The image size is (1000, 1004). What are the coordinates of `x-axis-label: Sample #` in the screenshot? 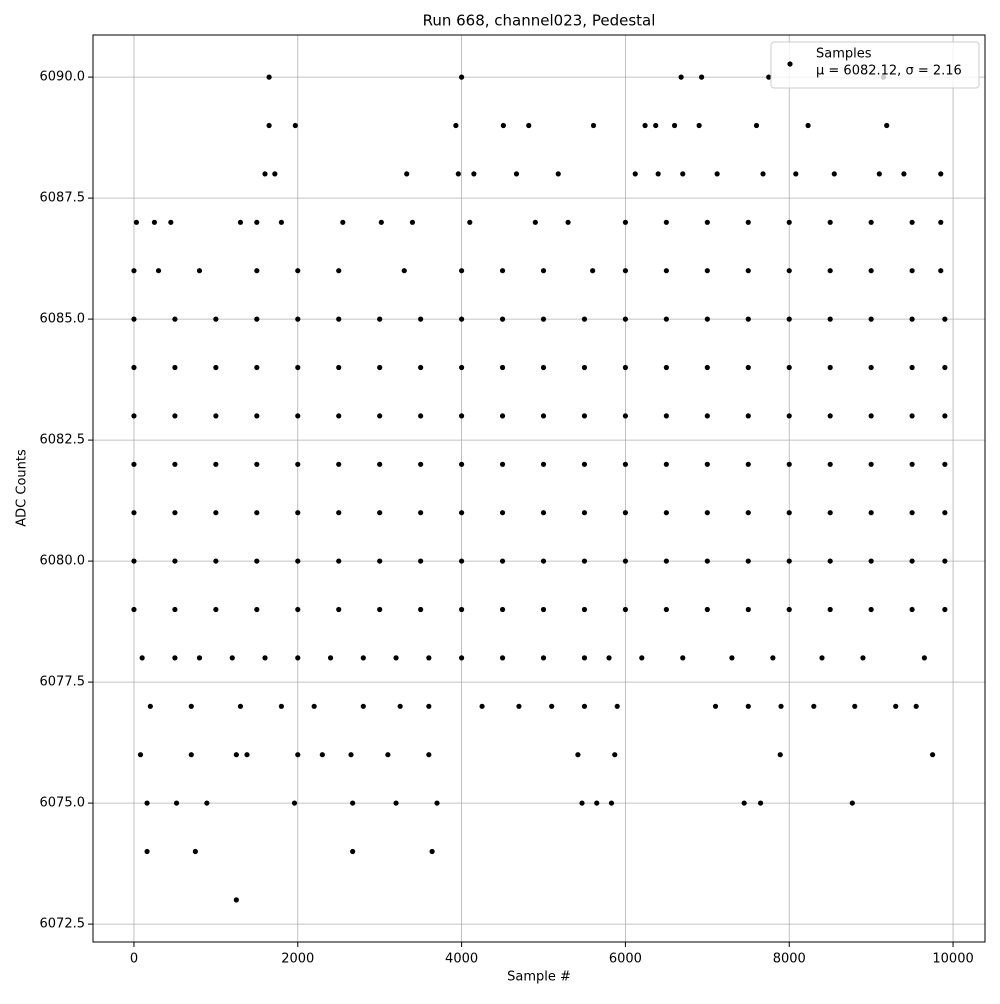 It's located at (539, 977).